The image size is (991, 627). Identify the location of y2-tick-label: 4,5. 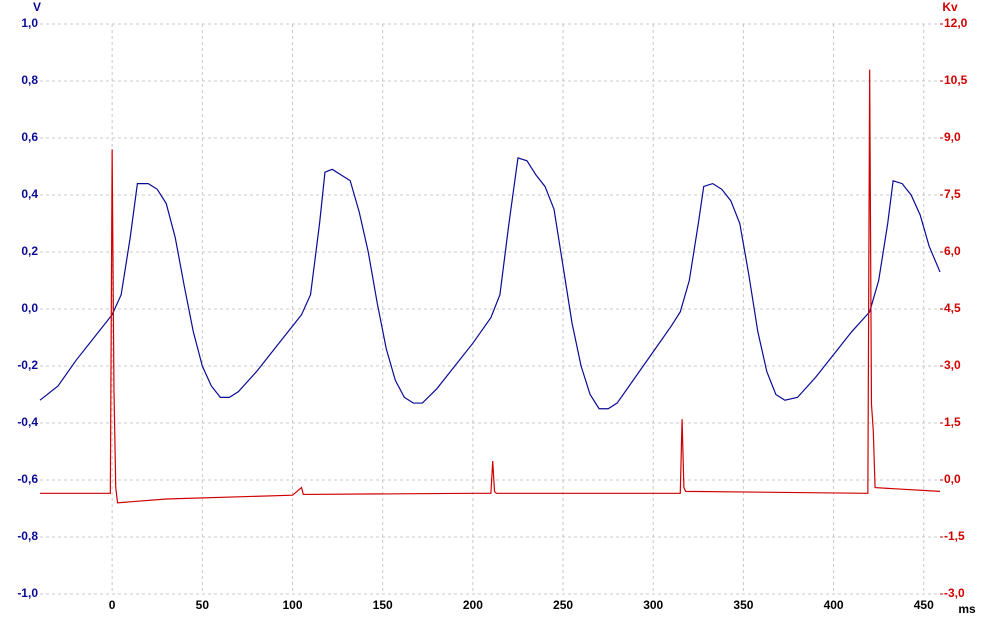
(952, 308).